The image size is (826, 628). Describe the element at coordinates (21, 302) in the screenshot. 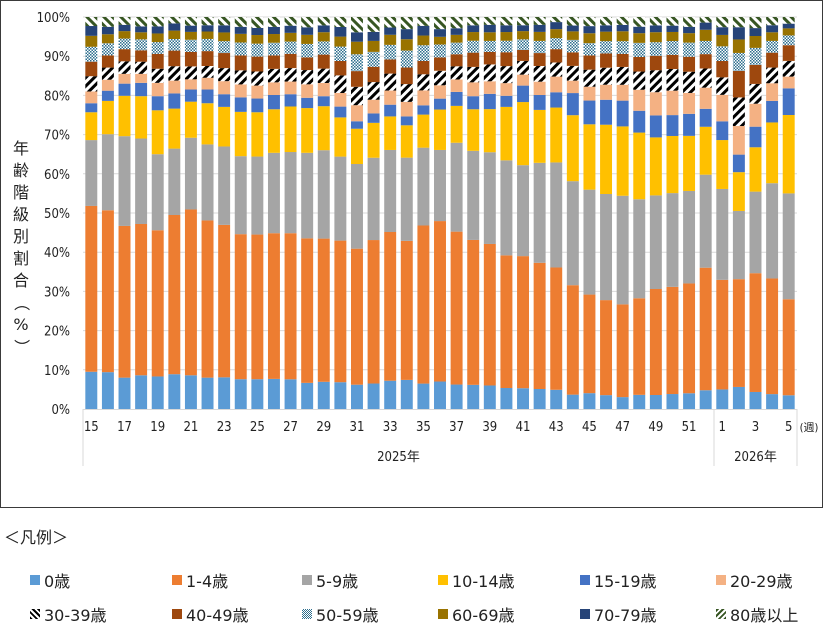

I see `y-axis-label-char: （` at that location.